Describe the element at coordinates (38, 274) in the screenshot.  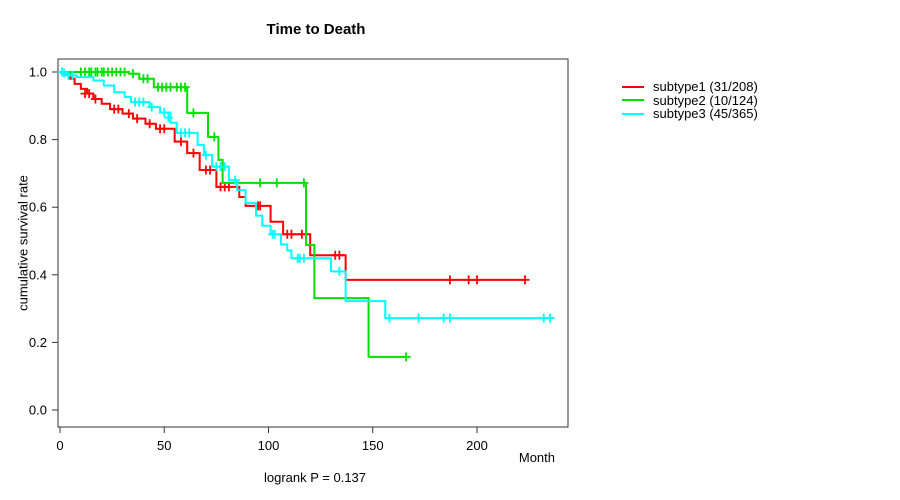
I see `y-tick-label: 0.4` at that location.